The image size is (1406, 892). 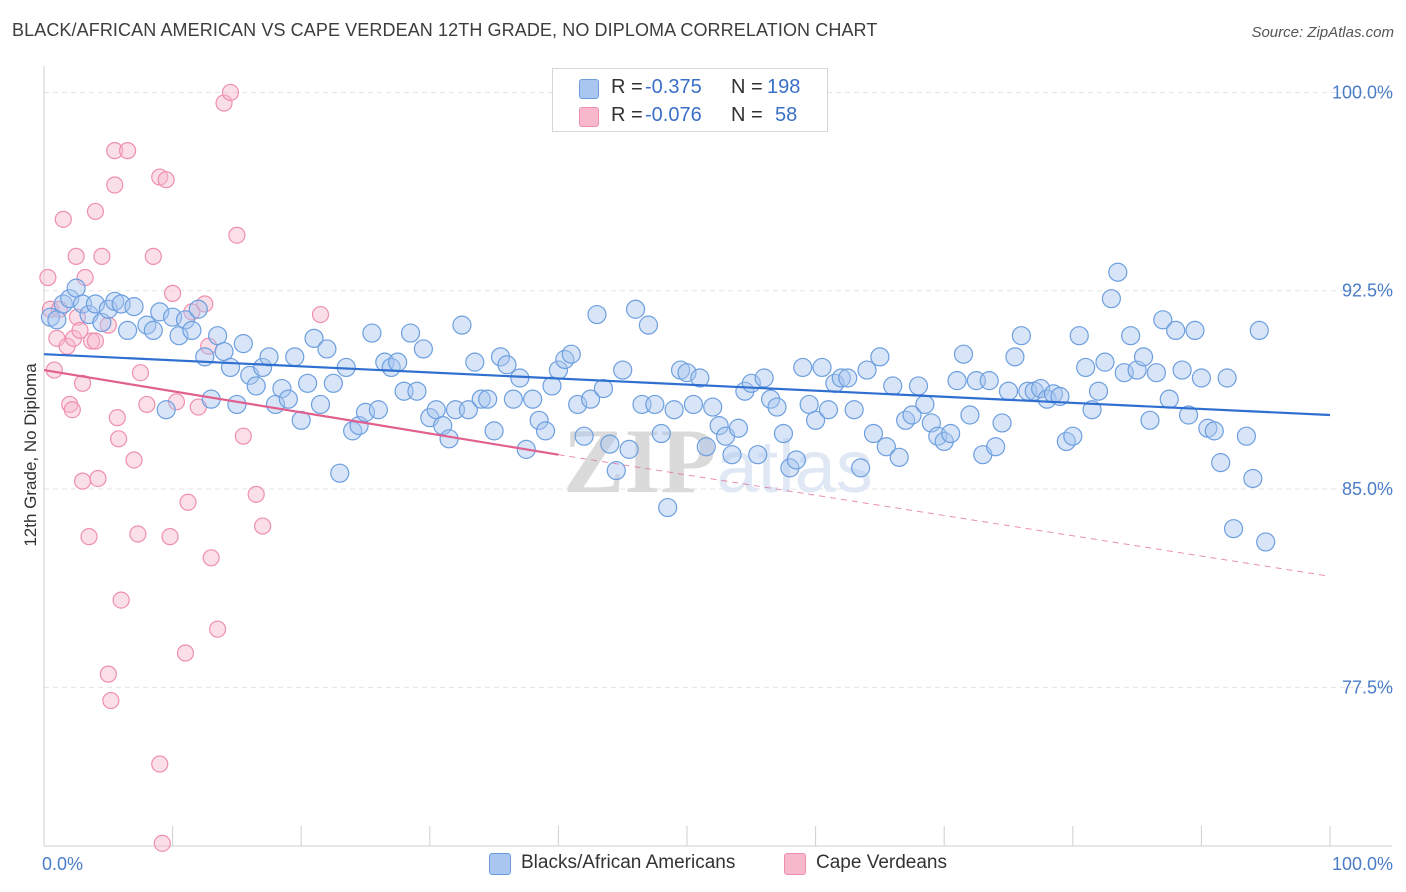 I want to click on y-tick-label: 92.5%, so click(x=1367, y=291).